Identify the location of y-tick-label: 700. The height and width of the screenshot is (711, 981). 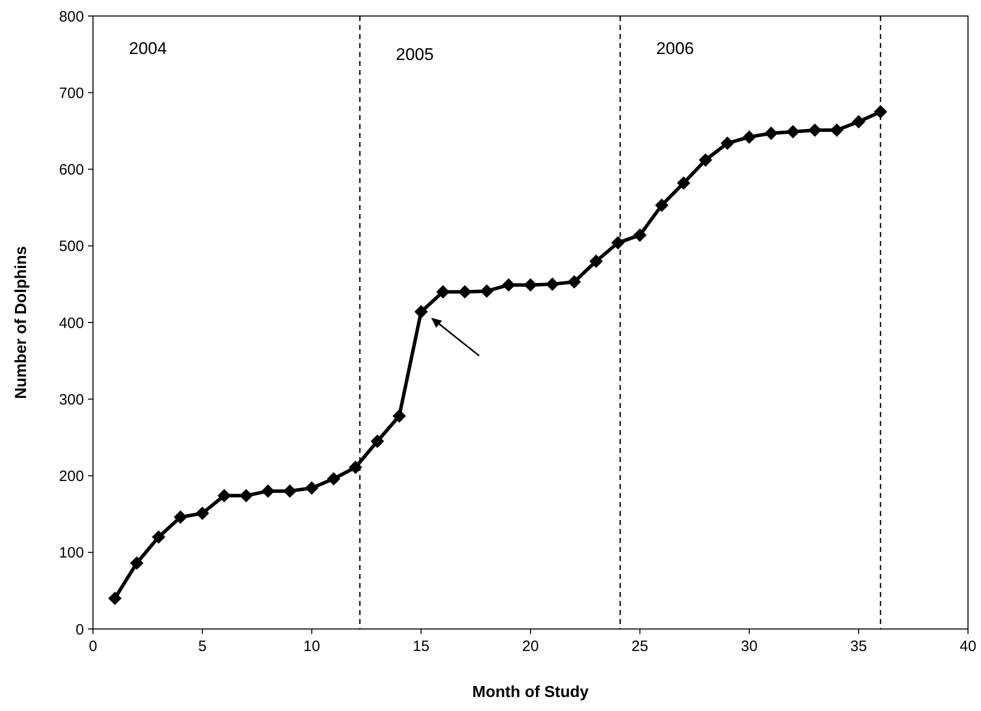
(71, 93).